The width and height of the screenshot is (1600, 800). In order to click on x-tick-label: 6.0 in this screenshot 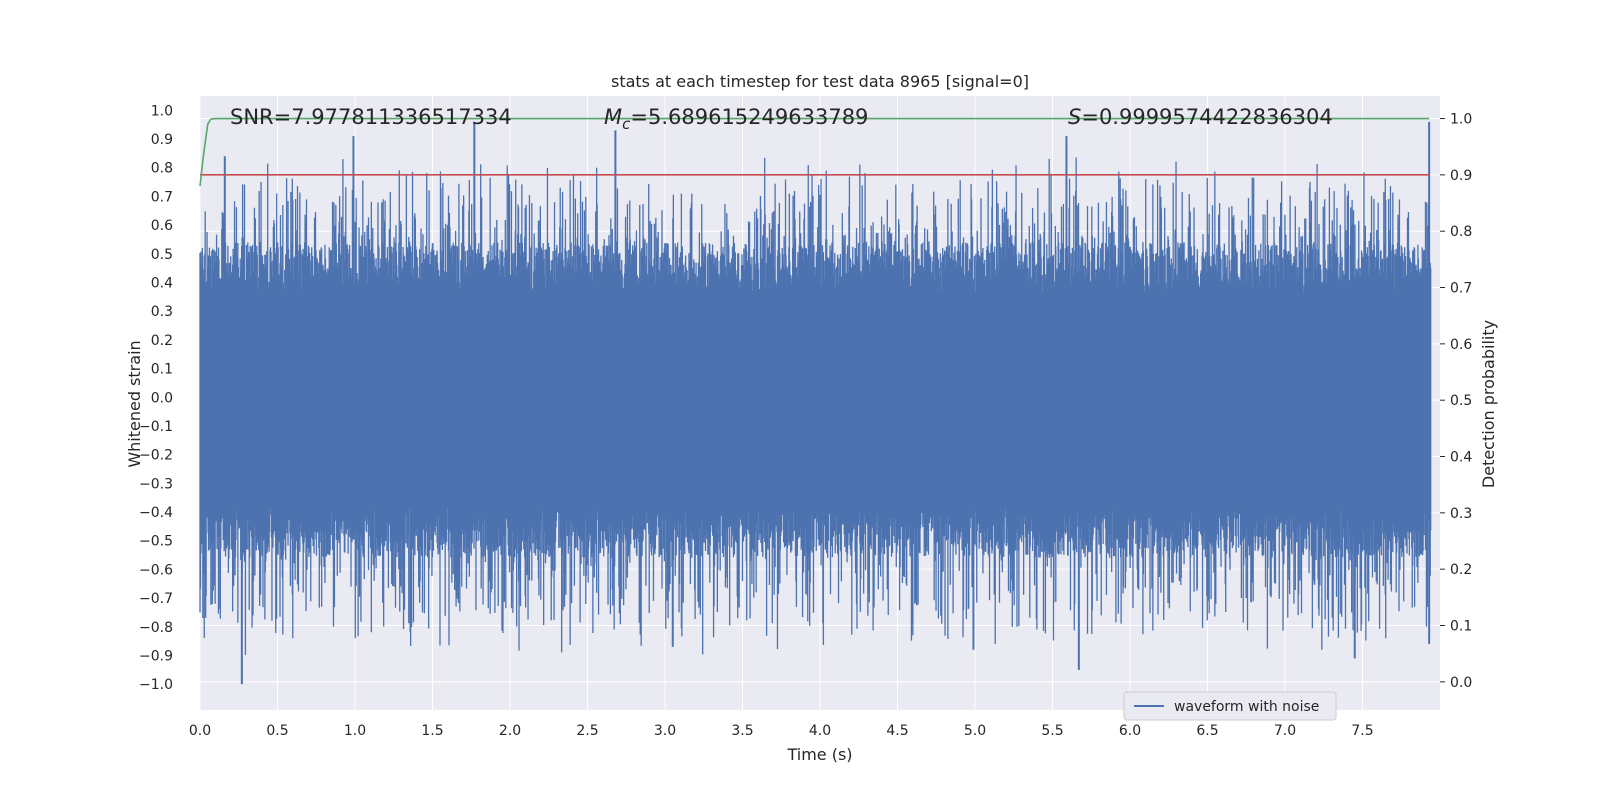, I will do `click(1130, 731)`.